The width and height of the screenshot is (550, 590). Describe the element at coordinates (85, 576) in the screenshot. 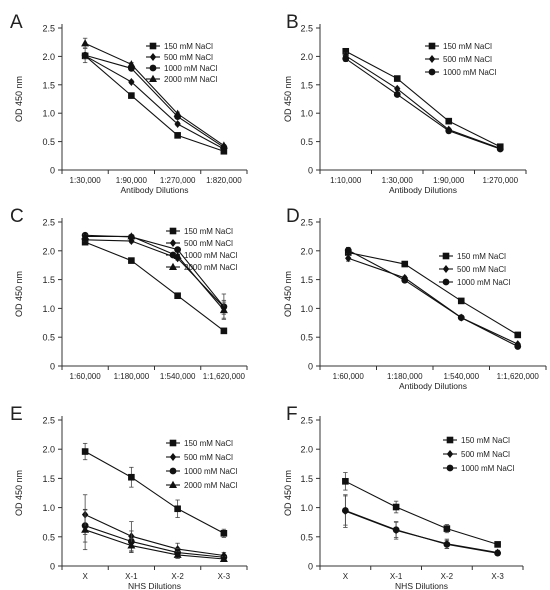

I see `x-tick-label: X` at that location.